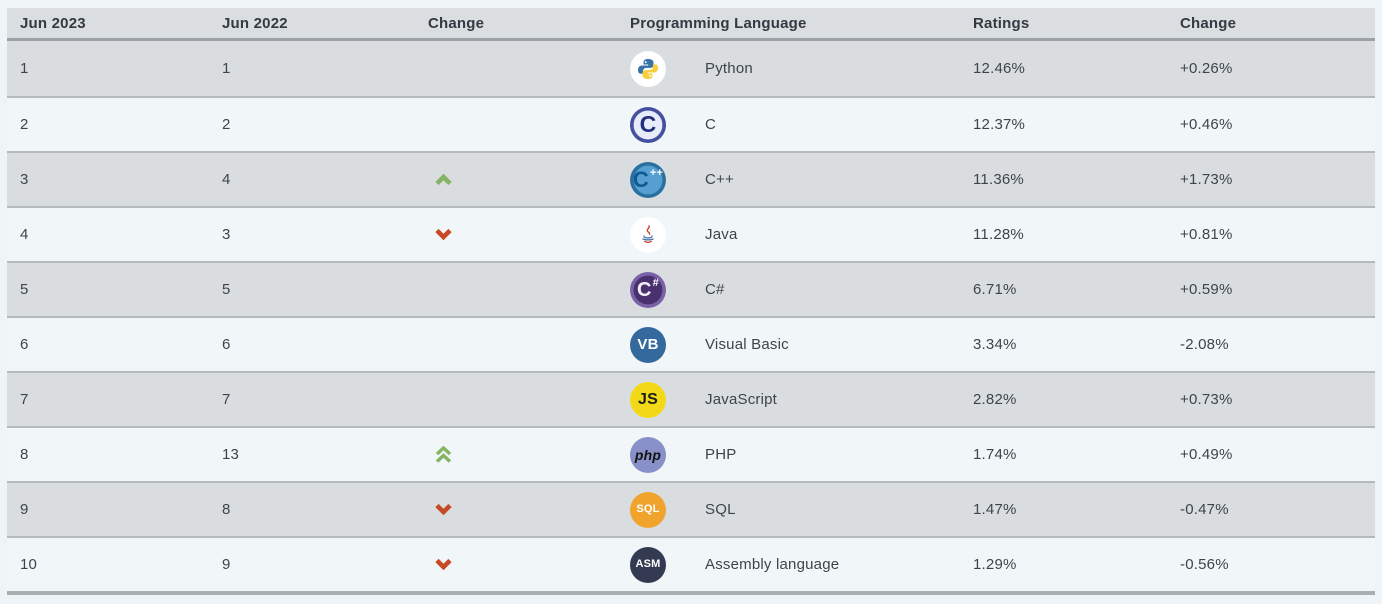 Image resolution: width=1382 pixels, height=604 pixels. Describe the element at coordinates (741, 399) in the screenshot. I see `language-name: JavaScript` at that location.